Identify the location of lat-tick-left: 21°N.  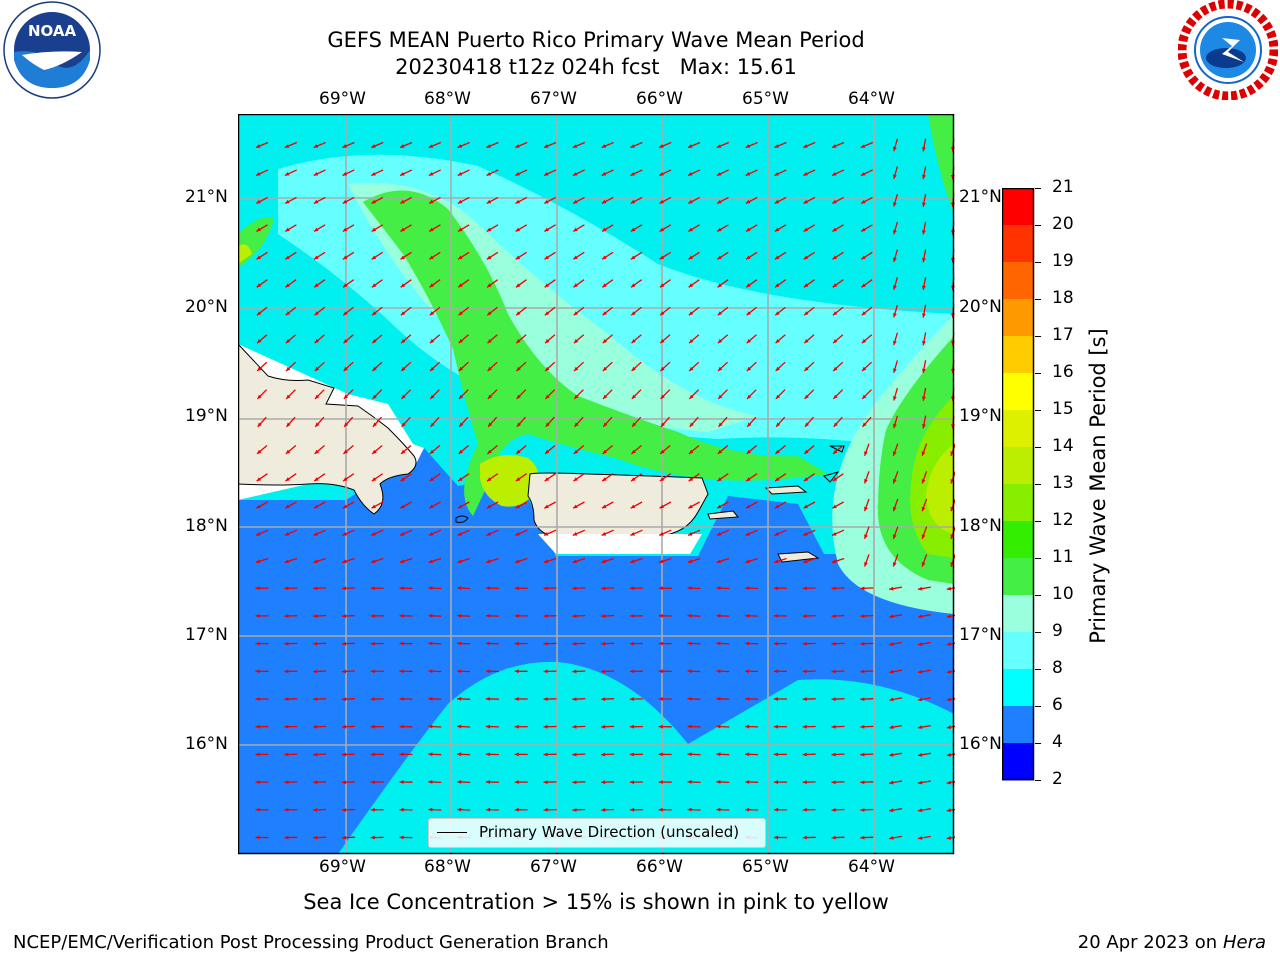
(206, 197).